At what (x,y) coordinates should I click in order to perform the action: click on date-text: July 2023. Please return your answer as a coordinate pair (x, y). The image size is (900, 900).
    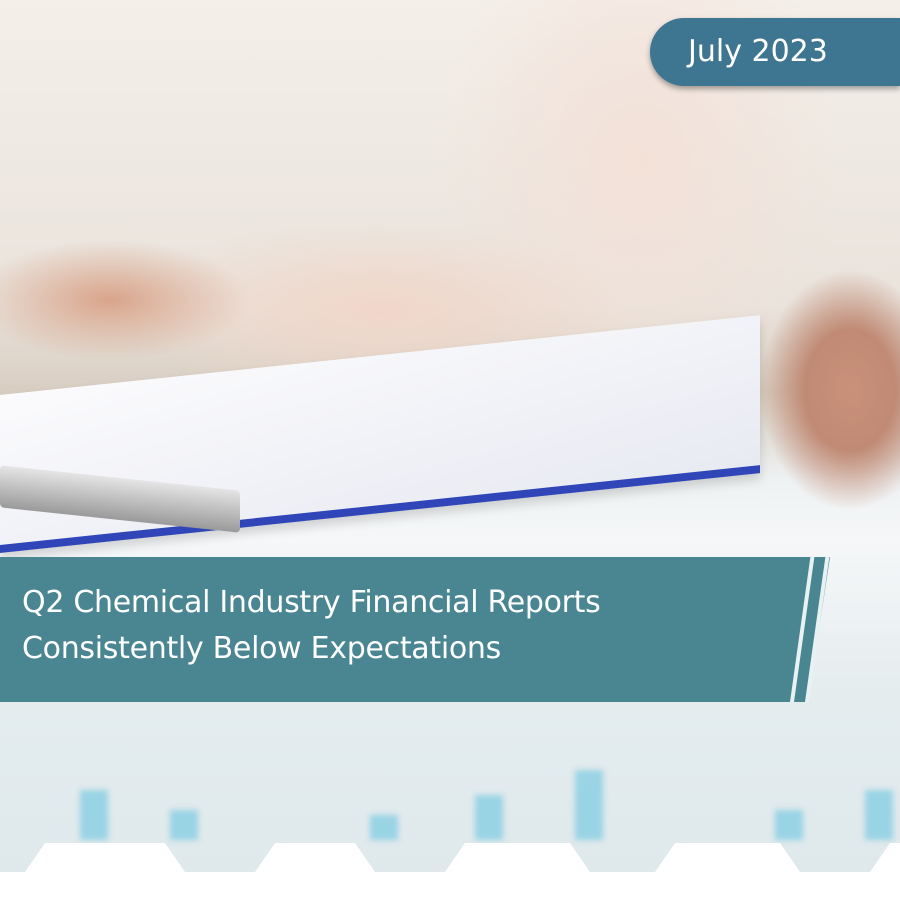
    Looking at the image, I should click on (758, 51).